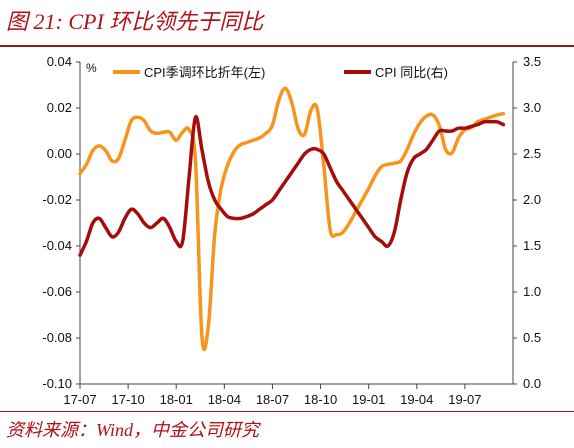  I want to click on left-axis-unit: %, so click(91, 68).